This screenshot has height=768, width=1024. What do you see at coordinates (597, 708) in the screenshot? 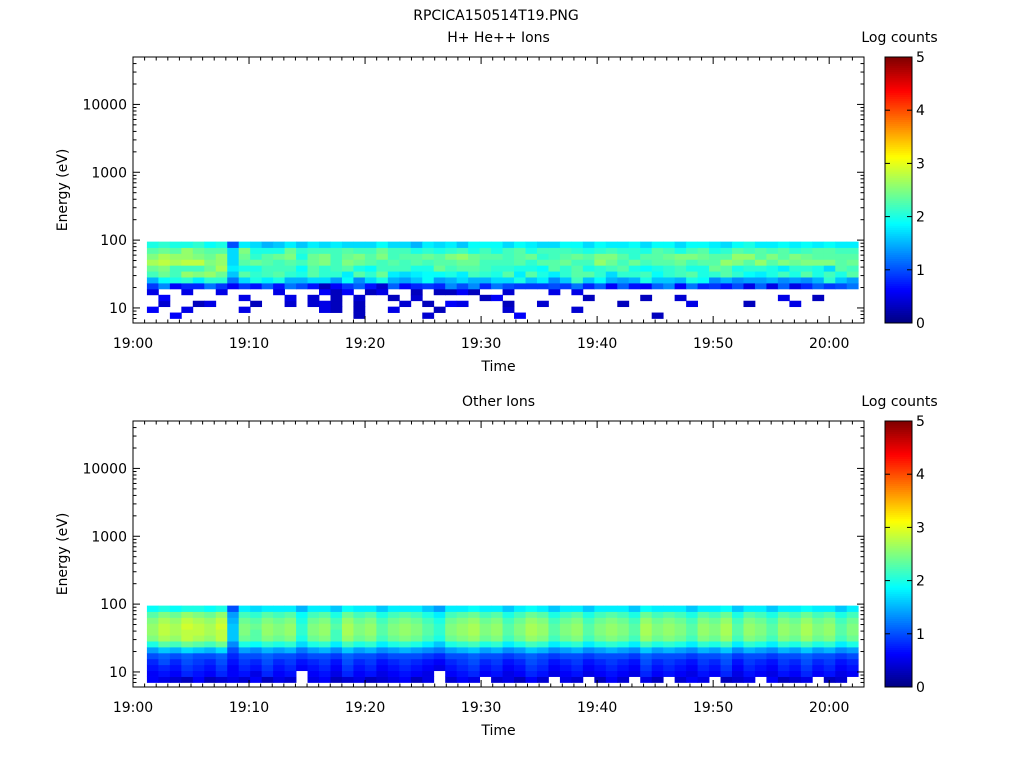
I see `x-tick-label: 19:40` at bounding box center [597, 708].